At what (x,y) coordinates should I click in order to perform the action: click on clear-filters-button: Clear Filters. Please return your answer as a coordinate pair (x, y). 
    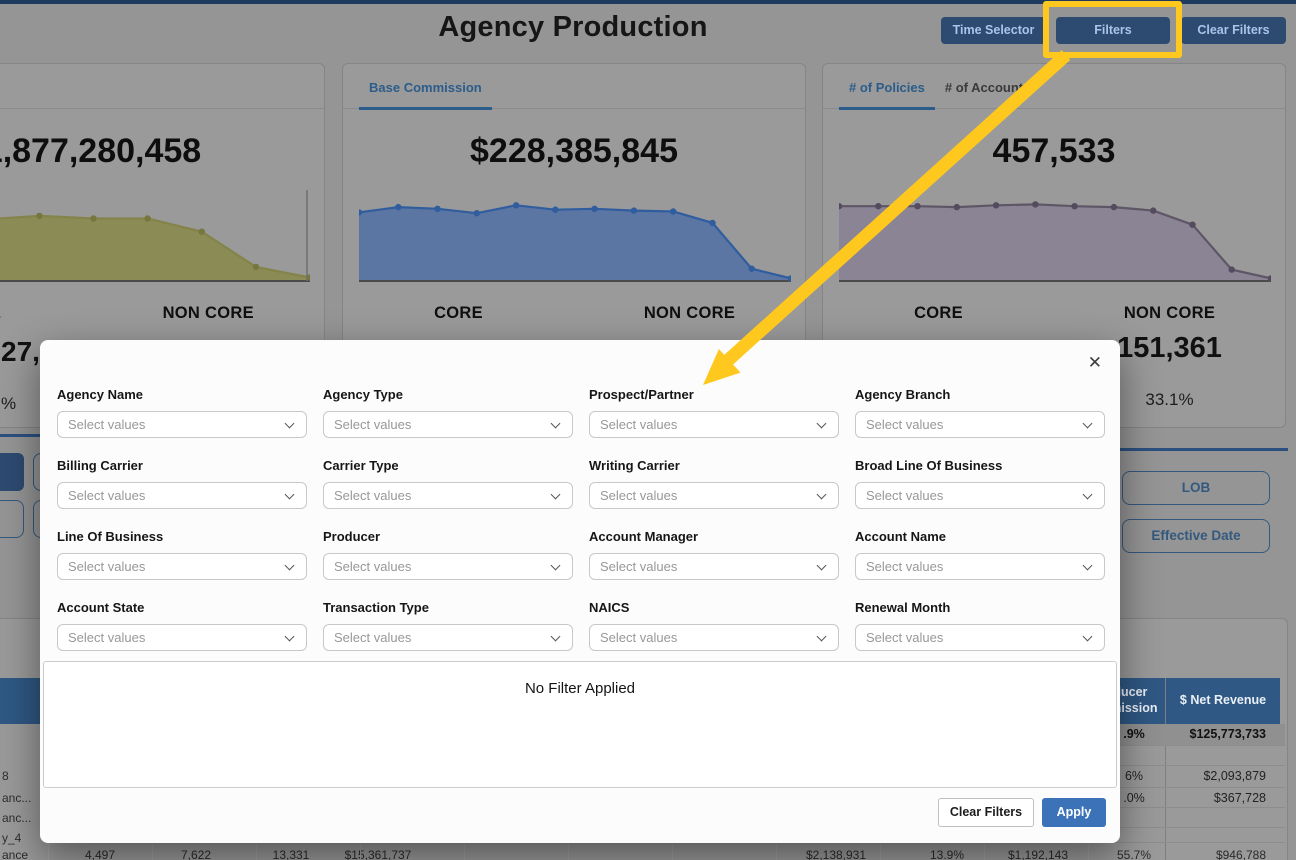
    Looking at the image, I should click on (1233, 30).